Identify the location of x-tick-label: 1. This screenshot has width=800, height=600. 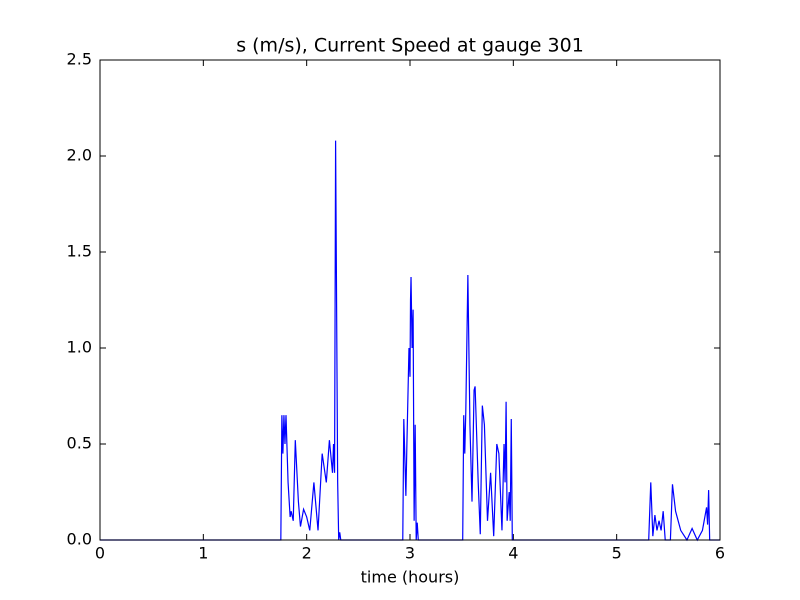
(203, 553).